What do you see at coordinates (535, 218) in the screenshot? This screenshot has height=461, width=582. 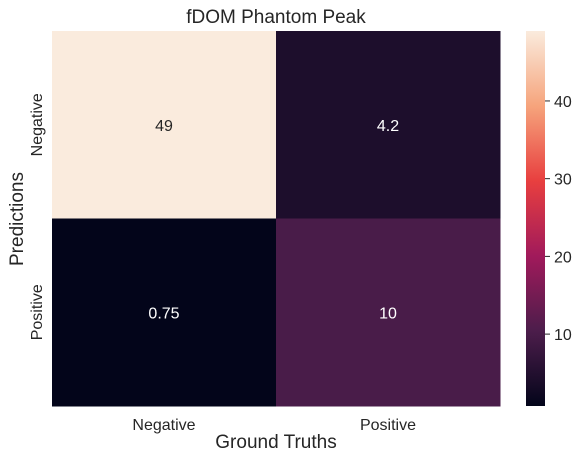 I see `colorbar` at bounding box center [535, 218].